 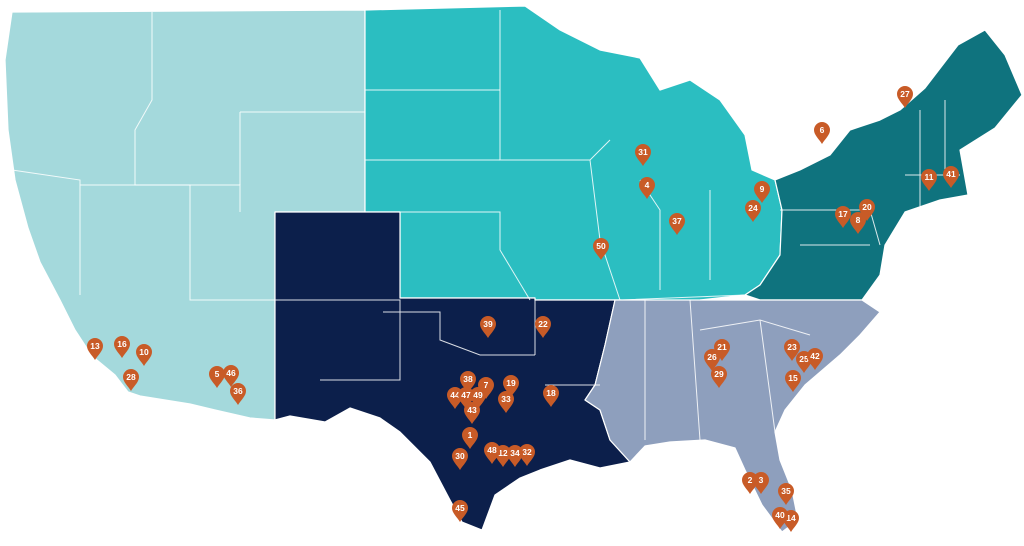 I want to click on map-pin-33: 33, so click(x=506, y=402).